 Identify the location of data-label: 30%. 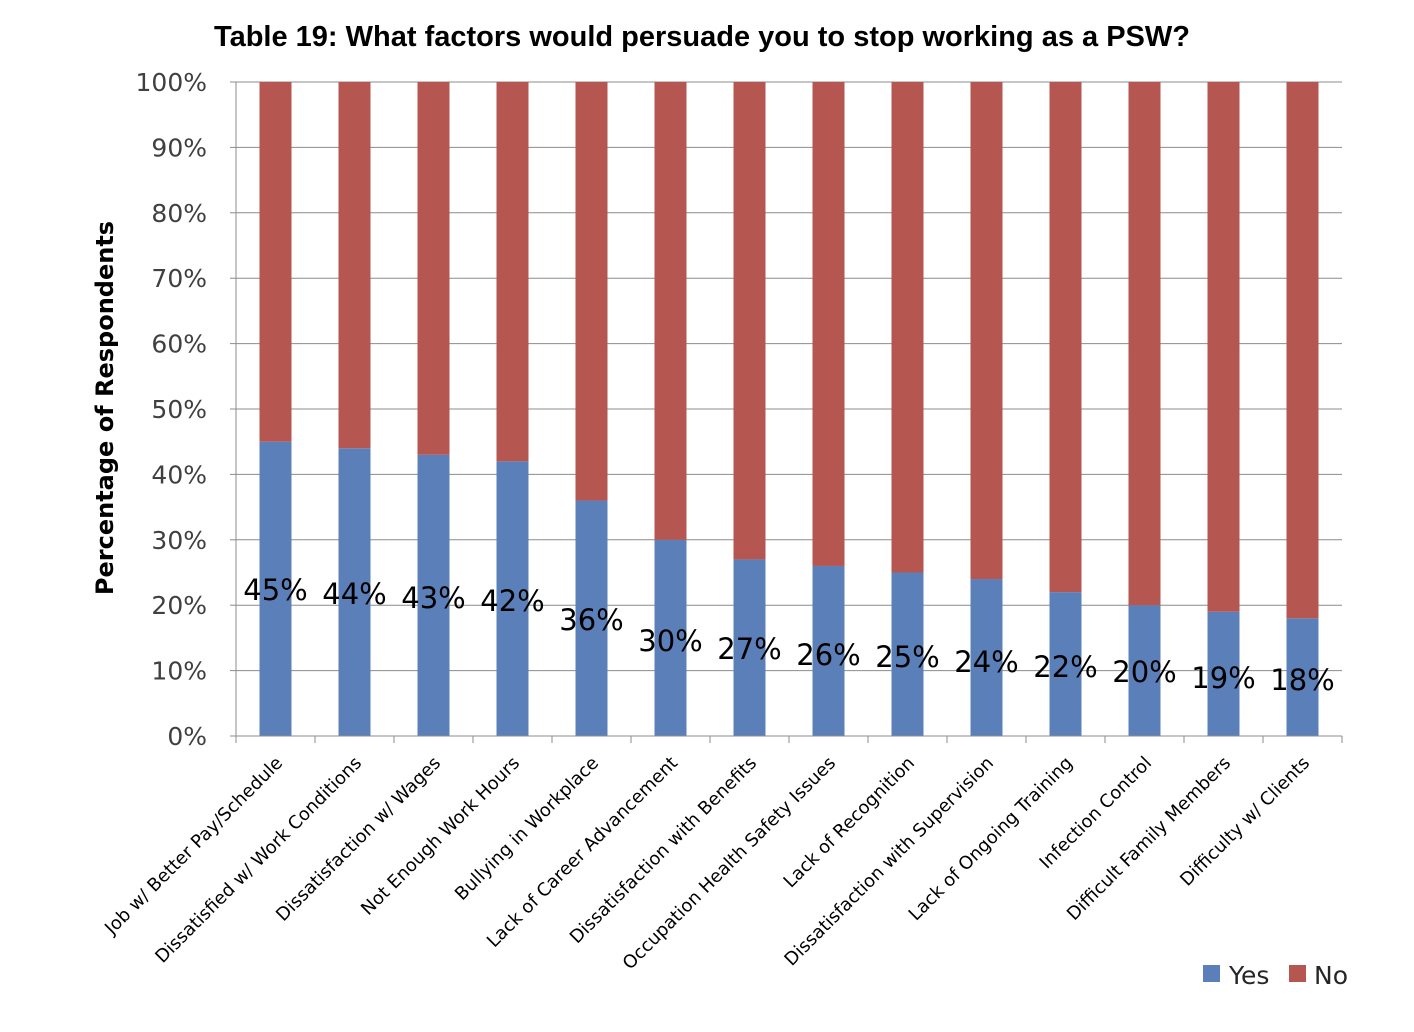
(670, 641).